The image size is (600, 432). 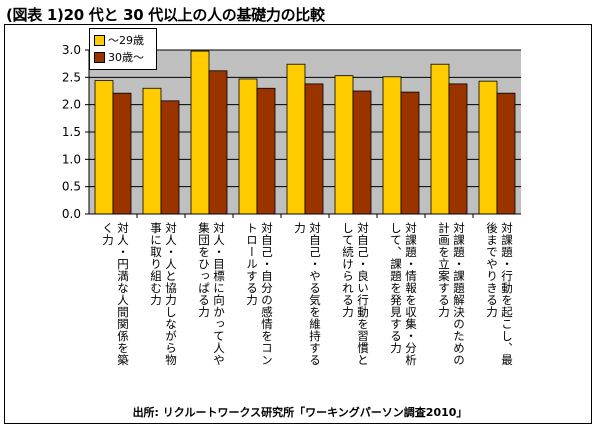 I want to click on y-tick-label: 3.0, so click(x=71, y=50).